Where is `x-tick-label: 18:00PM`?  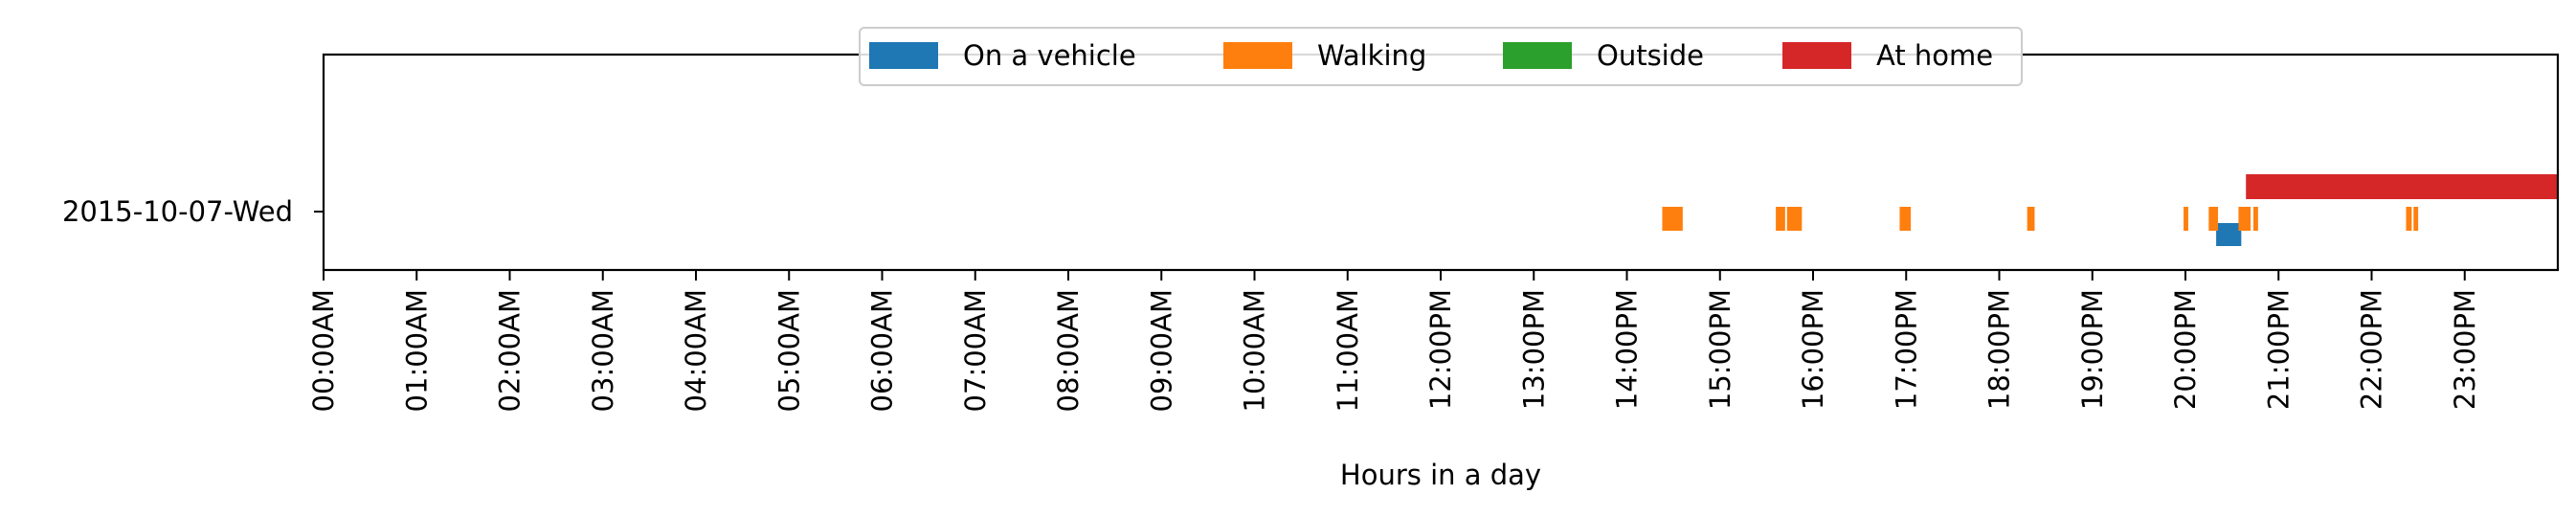
x-tick-label: 18:00PM is located at coordinates (2000, 349).